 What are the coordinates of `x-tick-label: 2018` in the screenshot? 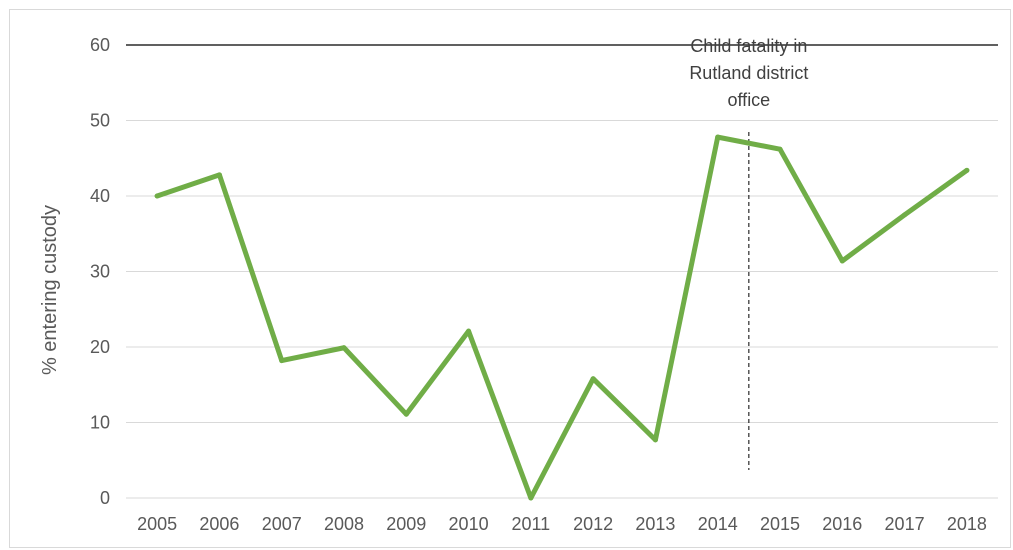 It's located at (967, 524).